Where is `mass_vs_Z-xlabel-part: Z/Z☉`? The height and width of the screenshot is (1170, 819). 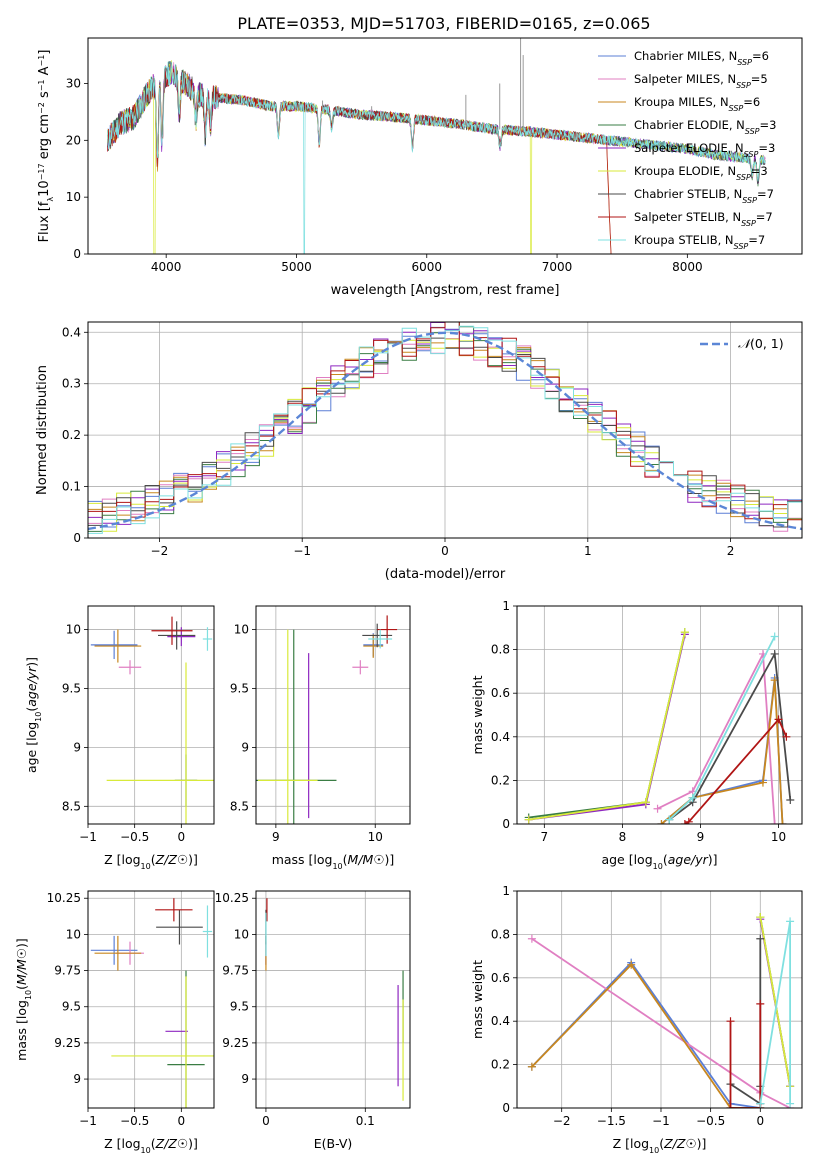
mass_vs_Z-xlabel-part: Z/Z☉ is located at coordinates (172, 1143).